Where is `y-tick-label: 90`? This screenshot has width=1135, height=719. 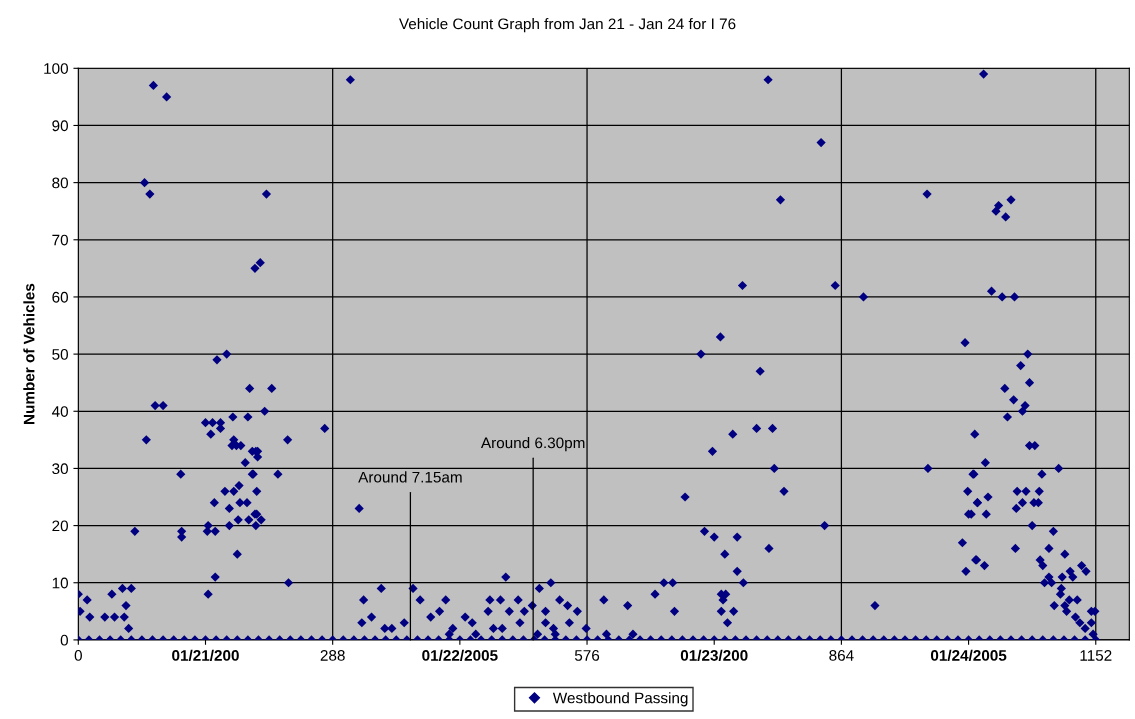
y-tick-label: 90 is located at coordinates (60, 126).